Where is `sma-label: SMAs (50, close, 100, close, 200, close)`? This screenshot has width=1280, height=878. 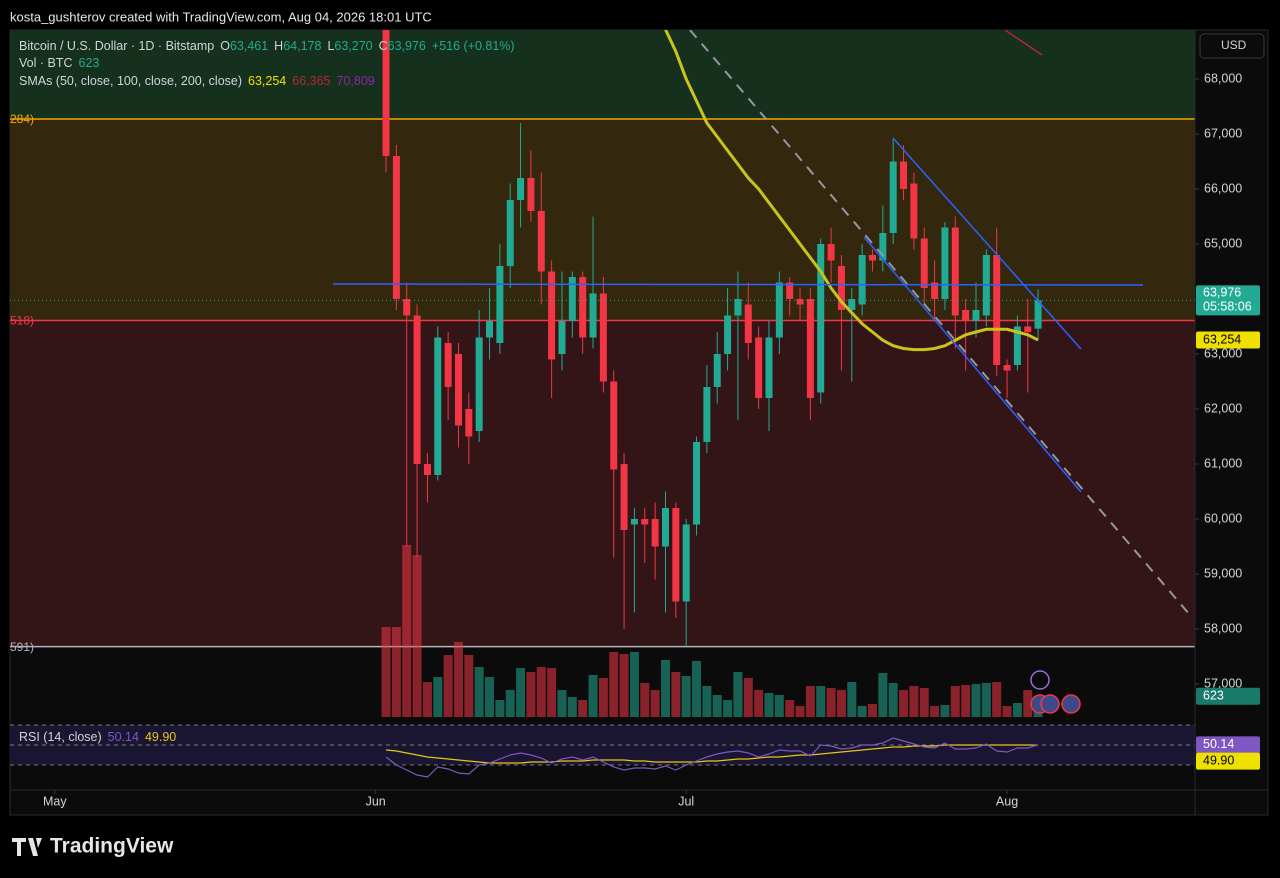
sma-label: SMAs (50, close, 100, close, 200, close) is located at coordinates (130, 81).